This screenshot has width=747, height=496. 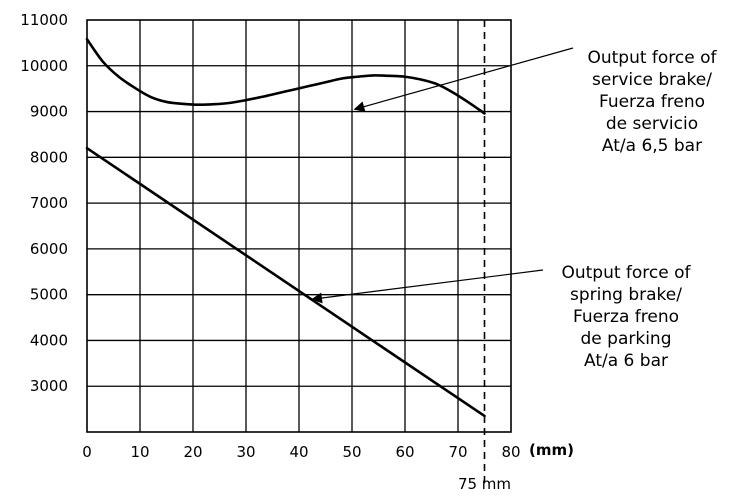 What do you see at coordinates (510, 452) in the screenshot?
I see `x-tick-label: 80` at bounding box center [510, 452].